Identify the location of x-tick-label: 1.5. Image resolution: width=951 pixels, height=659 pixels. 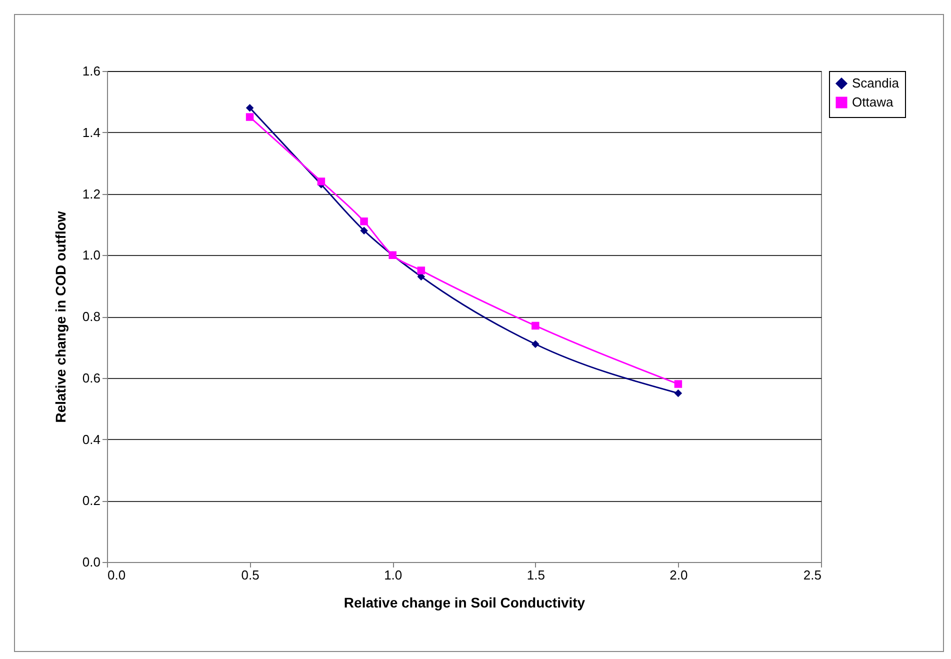
(535, 575).